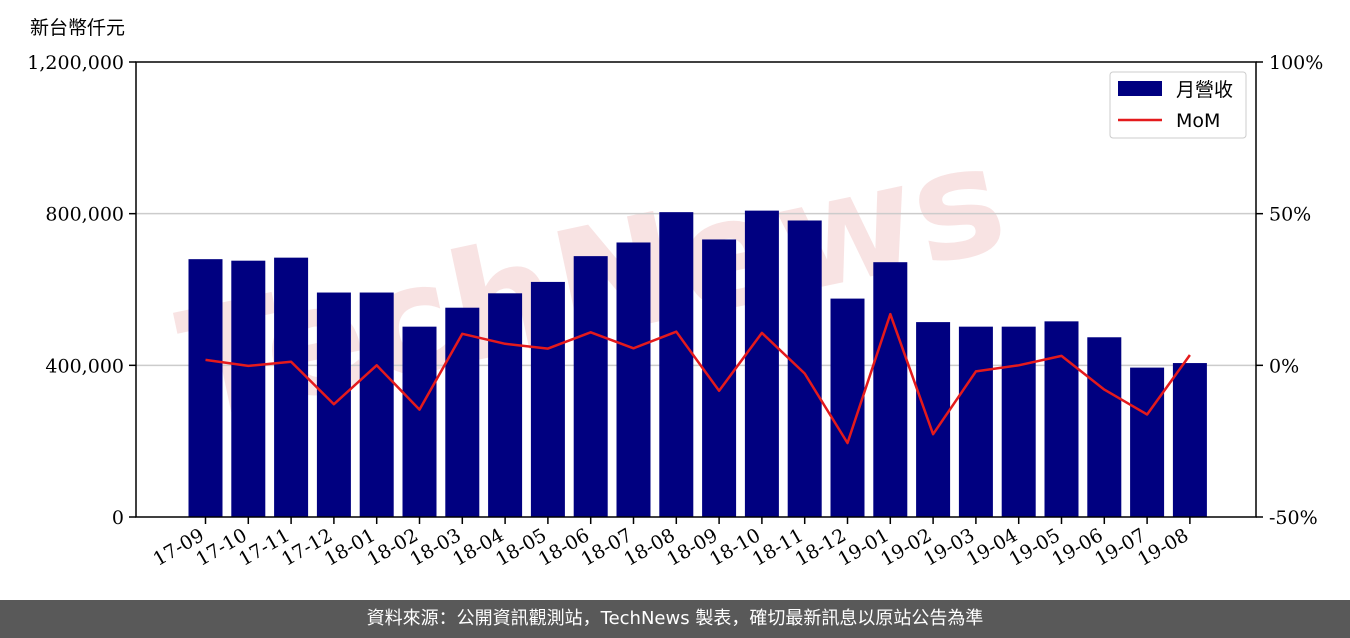 This screenshot has width=1350, height=638. What do you see at coordinates (75, 63) in the screenshot?
I see `y-tick-label: 1,200,000` at bounding box center [75, 63].